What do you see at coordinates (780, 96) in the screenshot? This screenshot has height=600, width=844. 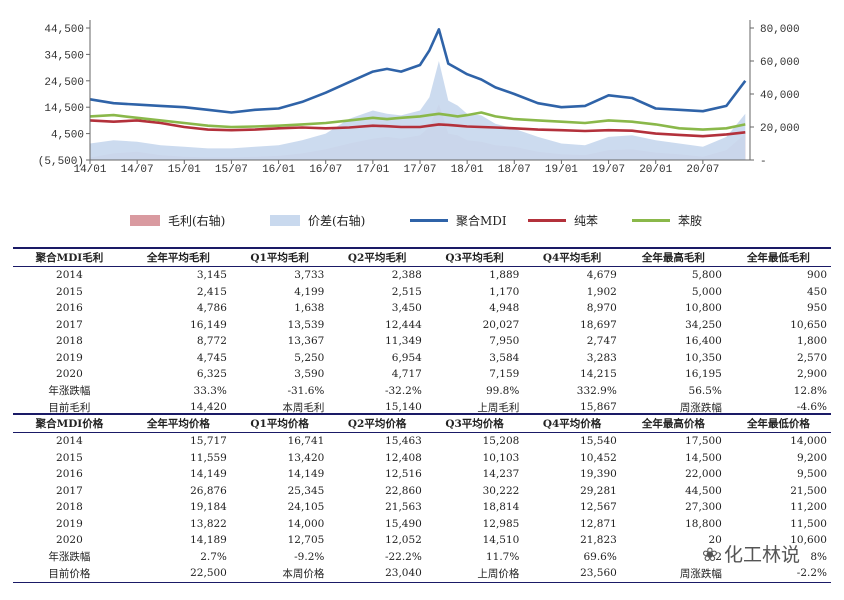 I see `right-tick-label: 40,000` at bounding box center [780, 96].